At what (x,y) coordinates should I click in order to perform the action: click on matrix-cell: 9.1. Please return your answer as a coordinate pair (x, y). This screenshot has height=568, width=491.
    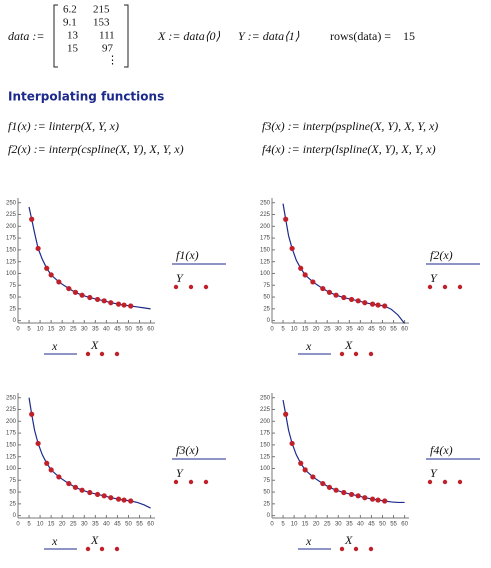
    Looking at the image, I should click on (70, 23).